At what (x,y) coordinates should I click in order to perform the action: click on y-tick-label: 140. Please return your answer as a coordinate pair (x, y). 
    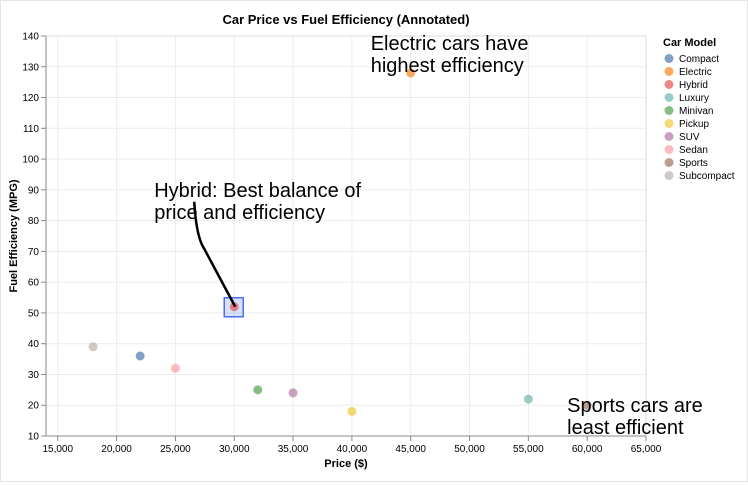
    Looking at the image, I should click on (30, 37).